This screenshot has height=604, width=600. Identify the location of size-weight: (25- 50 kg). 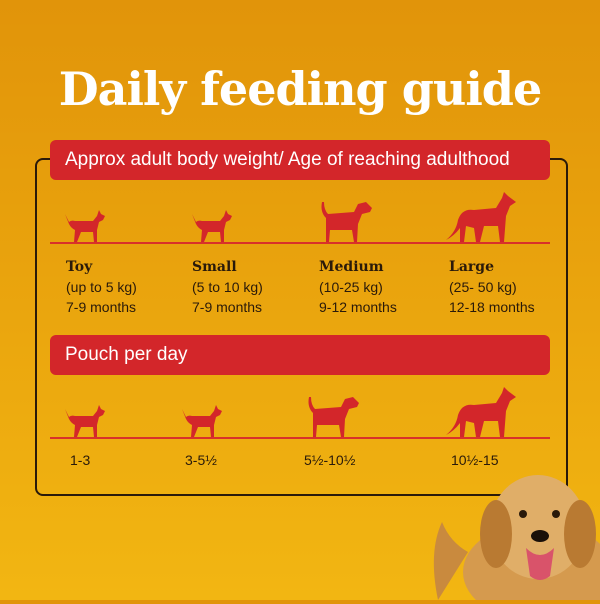
(483, 287).